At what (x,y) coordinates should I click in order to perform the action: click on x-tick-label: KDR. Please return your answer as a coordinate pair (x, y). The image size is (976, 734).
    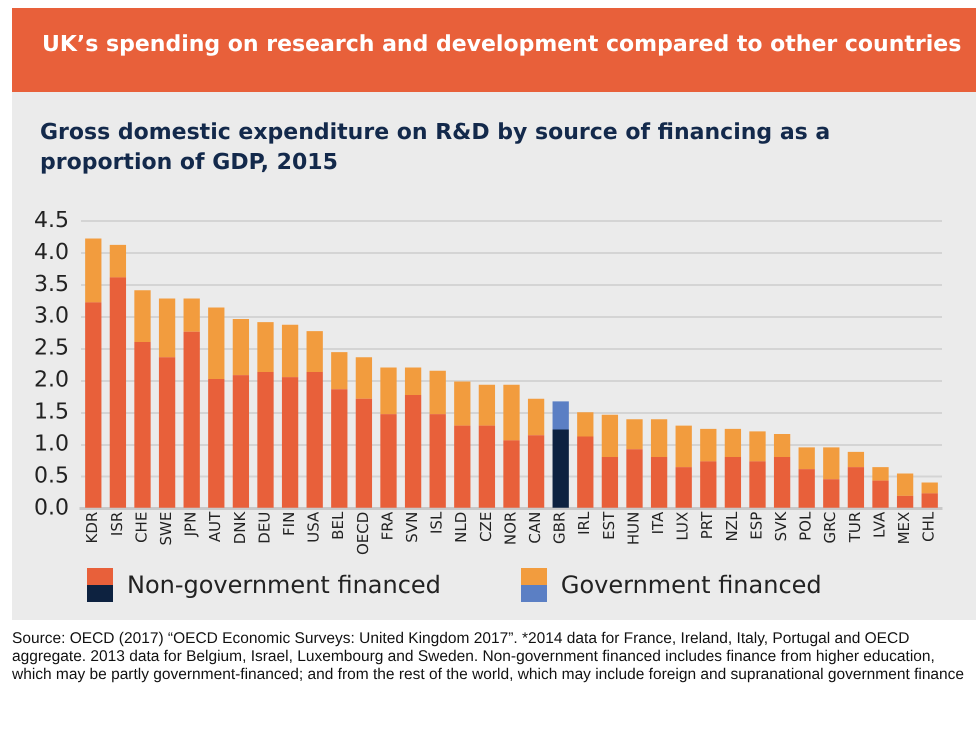
    Looking at the image, I should click on (92, 528).